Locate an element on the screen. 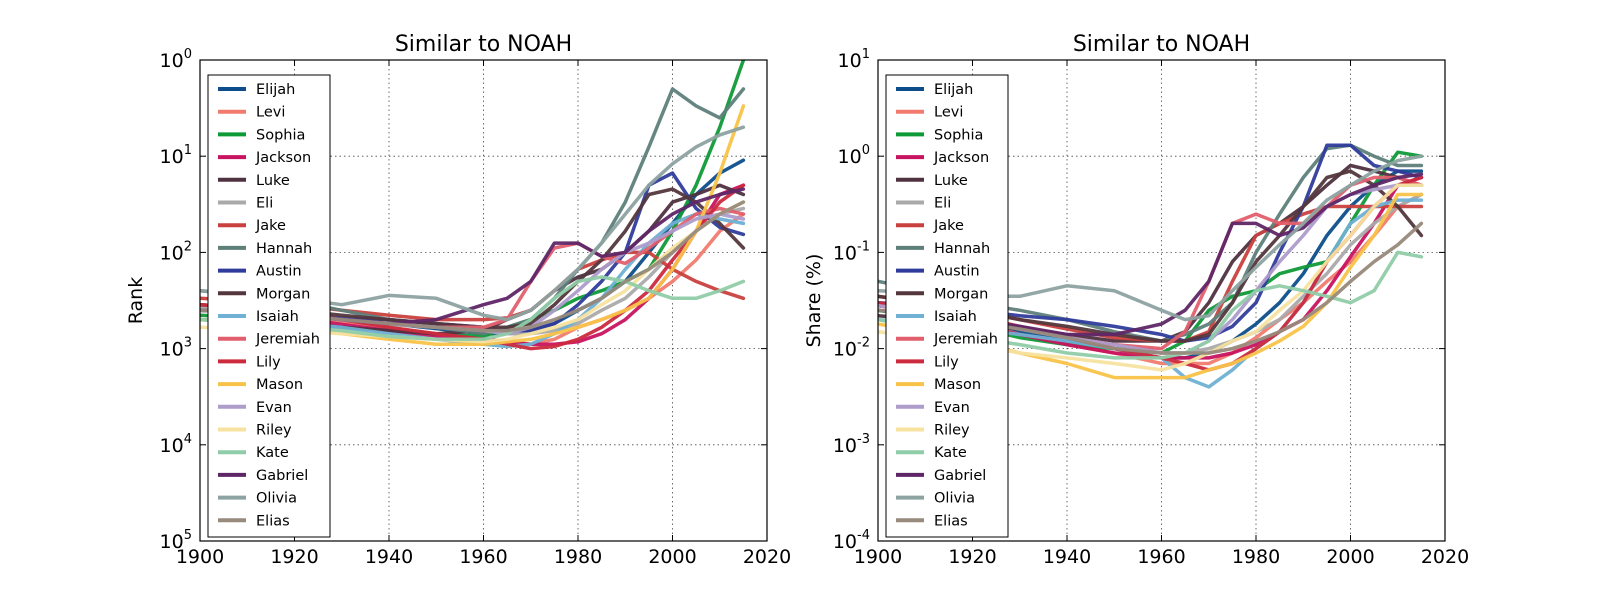 The height and width of the screenshot is (600, 1600). series-line-gabriel is located at coordinates (1151, 254).